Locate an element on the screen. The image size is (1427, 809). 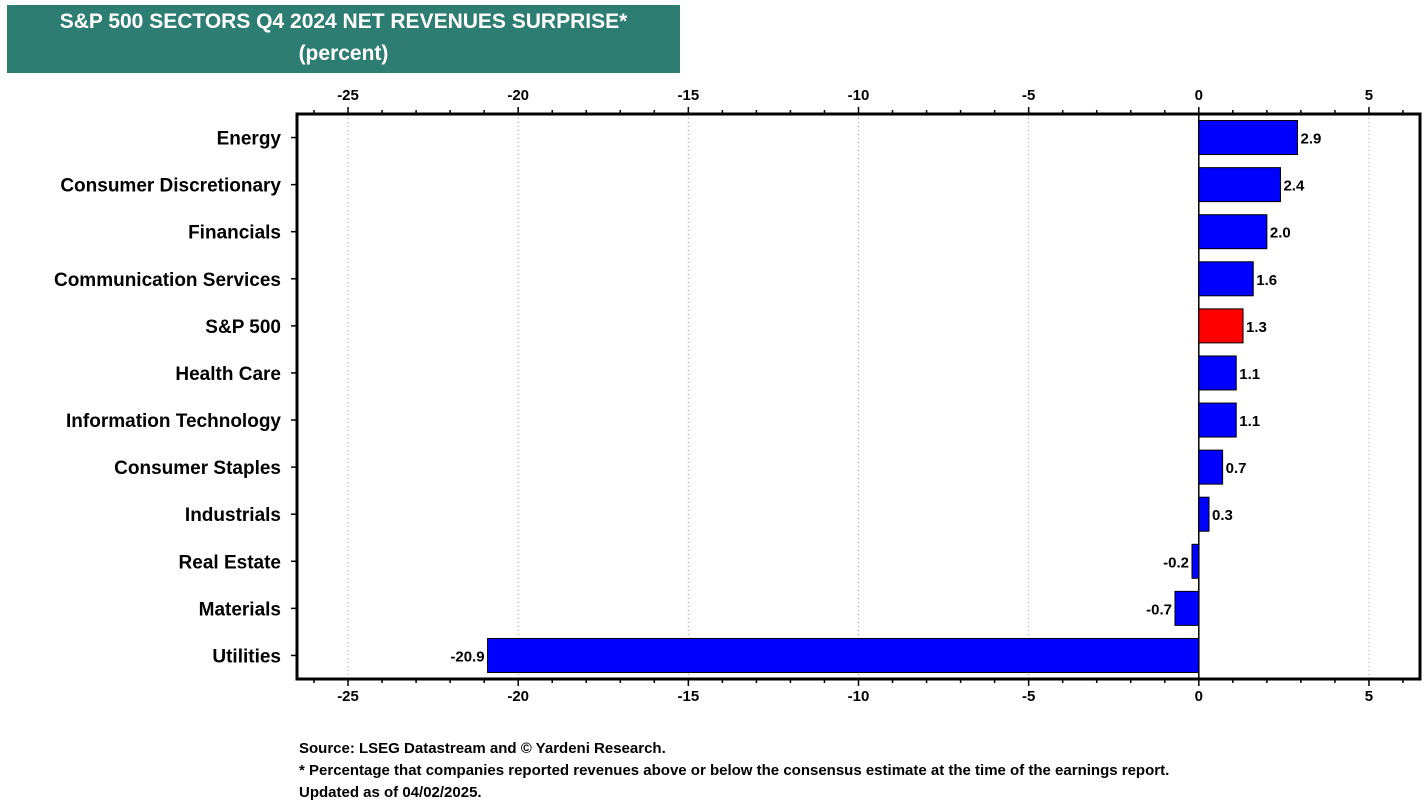
value-label: 2.0 is located at coordinates (1280, 233).